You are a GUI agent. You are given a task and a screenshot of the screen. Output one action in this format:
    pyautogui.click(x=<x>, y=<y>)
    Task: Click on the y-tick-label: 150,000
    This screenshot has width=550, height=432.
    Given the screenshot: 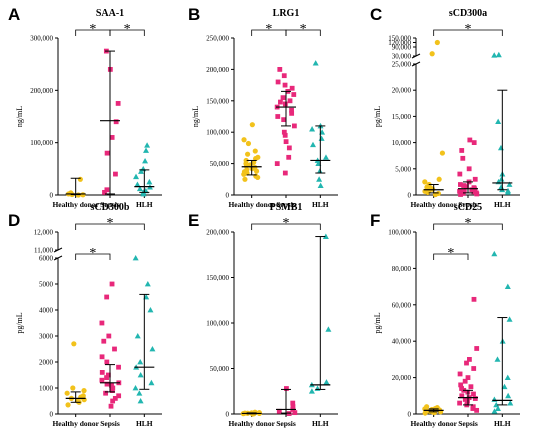 What is the action you would take?
    pyautogui.click(x=217, y=278)
    